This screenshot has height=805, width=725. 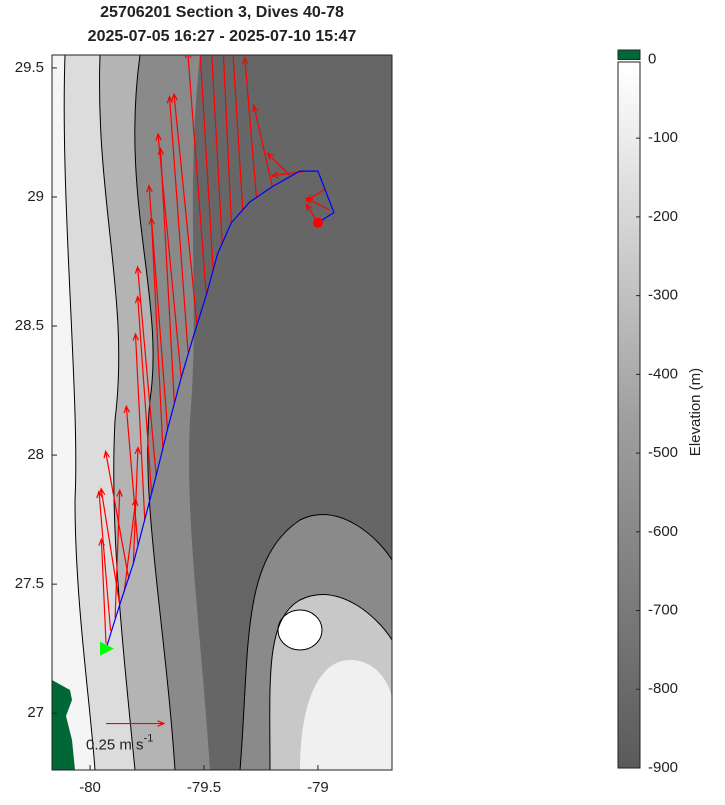 What do you see at coordinates (695, 412) in the screenshot?
I see `colorbar-label: Elevation (m)` at bounding box center [695, 412].